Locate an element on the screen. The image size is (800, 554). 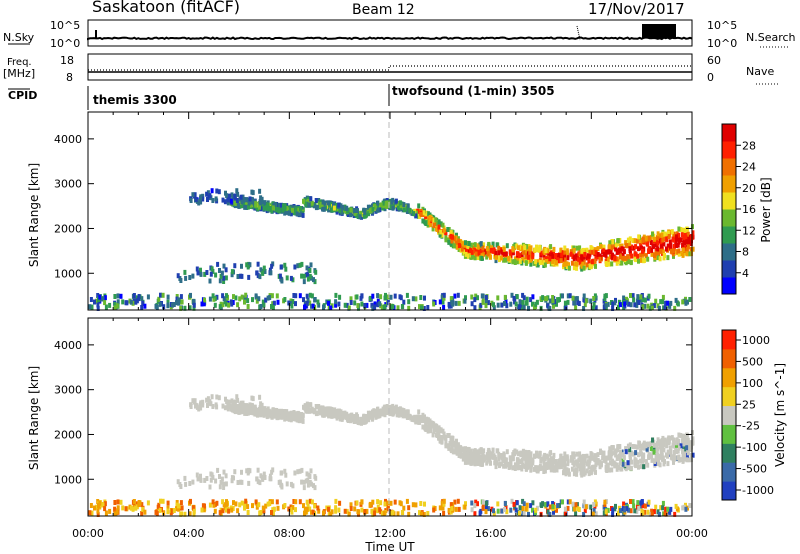
cpid-row: CPID themis 3300 twofsound (1-min) 3505 is located at coordinates (281, 97).